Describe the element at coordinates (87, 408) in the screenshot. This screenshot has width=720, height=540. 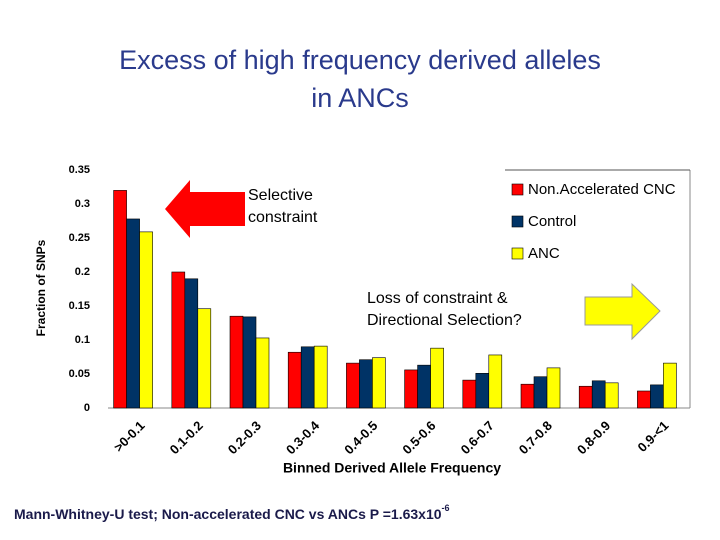
I see `y-tick-label: 0` at that location.